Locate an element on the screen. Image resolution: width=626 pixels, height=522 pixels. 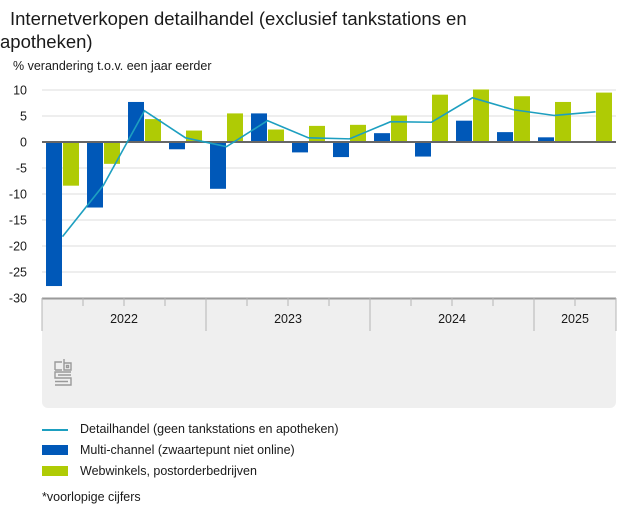
x-year-label: 2025 is located at coordinates (575, 319).